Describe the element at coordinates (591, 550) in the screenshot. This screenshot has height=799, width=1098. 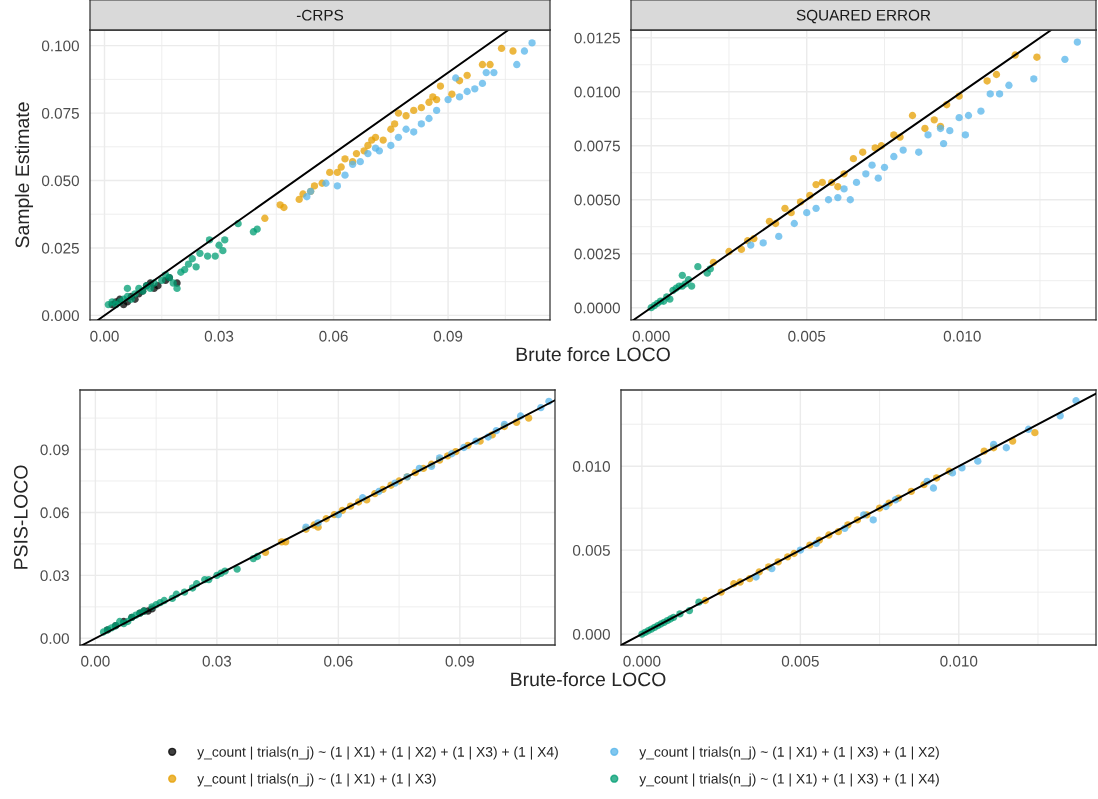
I see `y-tick-label: 0.005` at that location.